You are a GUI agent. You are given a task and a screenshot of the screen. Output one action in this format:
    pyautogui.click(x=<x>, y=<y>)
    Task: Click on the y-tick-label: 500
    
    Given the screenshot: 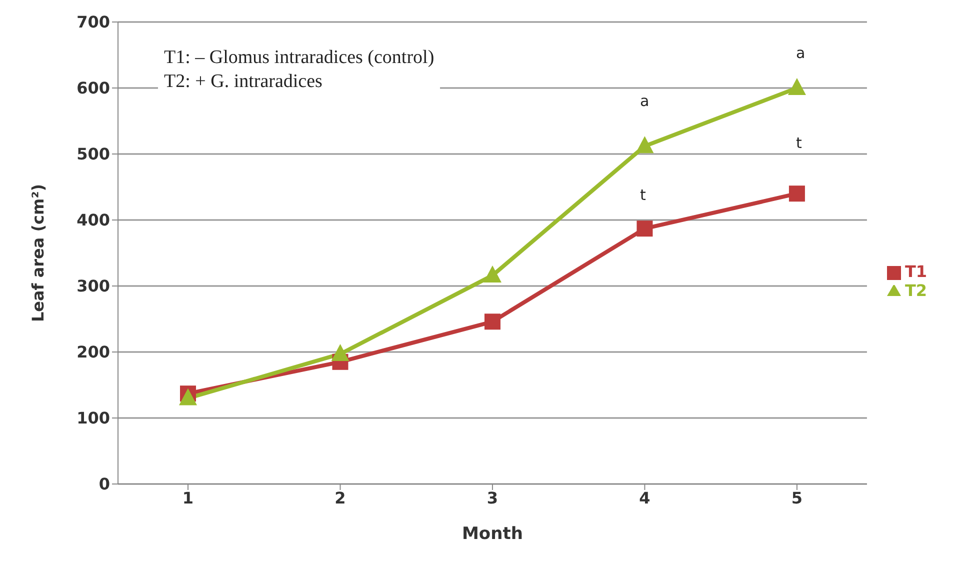 What is the action you would take?
    pyautogui.click(x=93, y=154)
    